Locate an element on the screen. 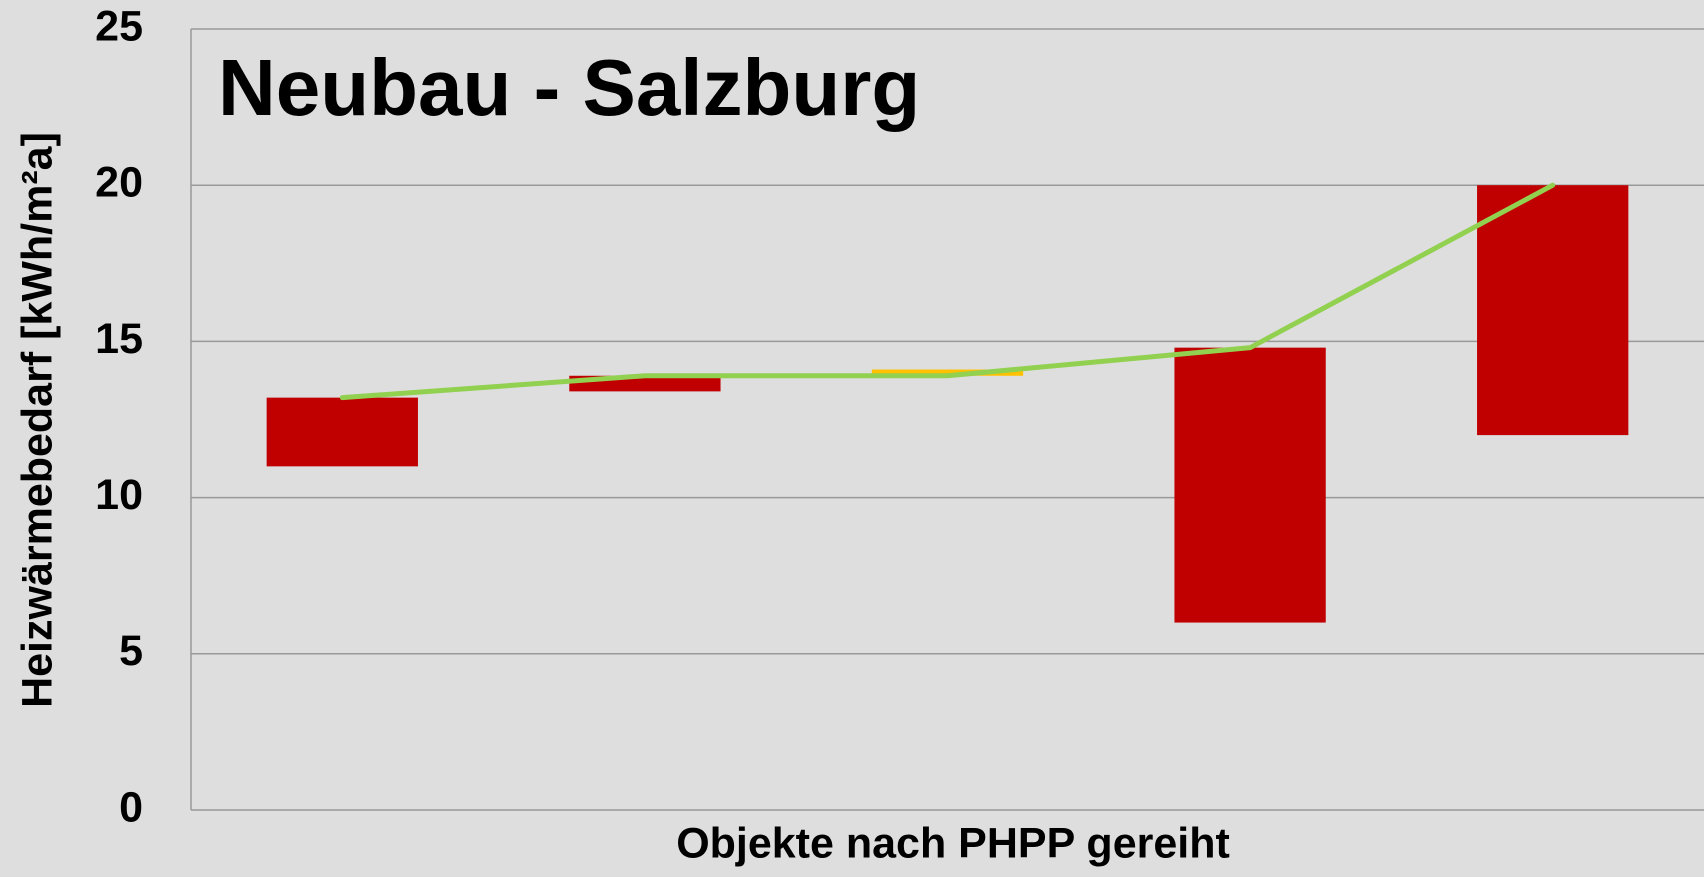  x-axis-label: Objekte nach PHPP gereiht is located at coordinates (953, 843).